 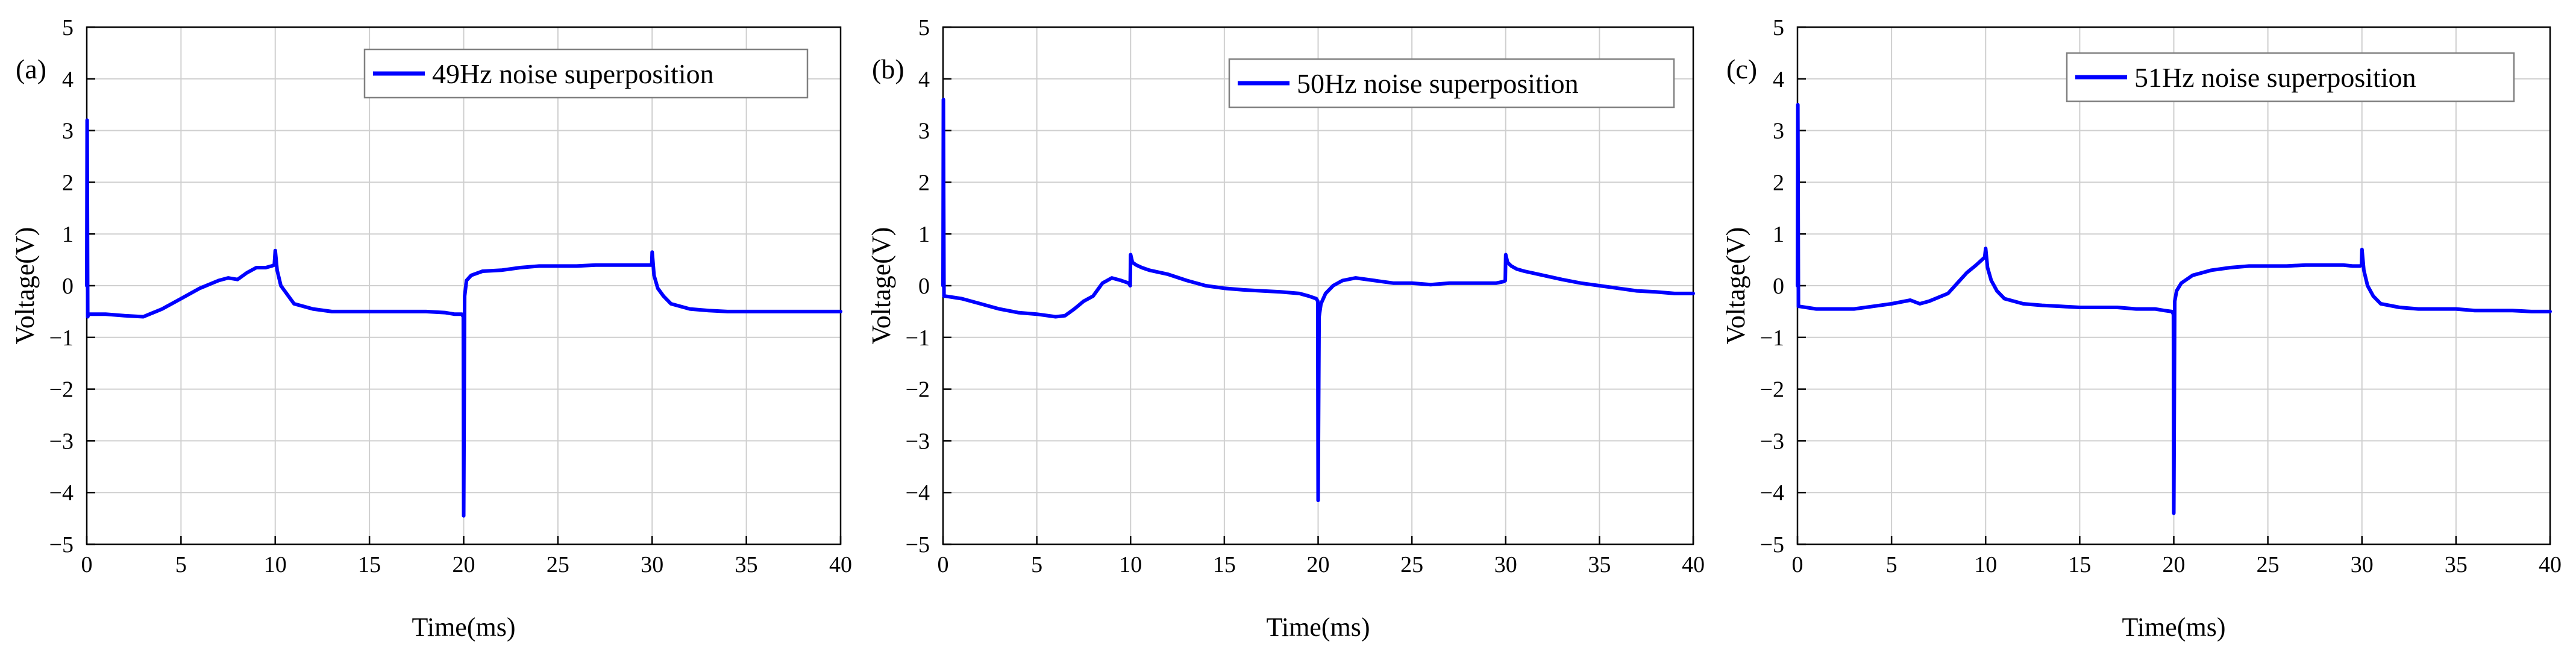 I want to click on legend-label: 50Hz noise superposition, so click(x=1438, y=83).